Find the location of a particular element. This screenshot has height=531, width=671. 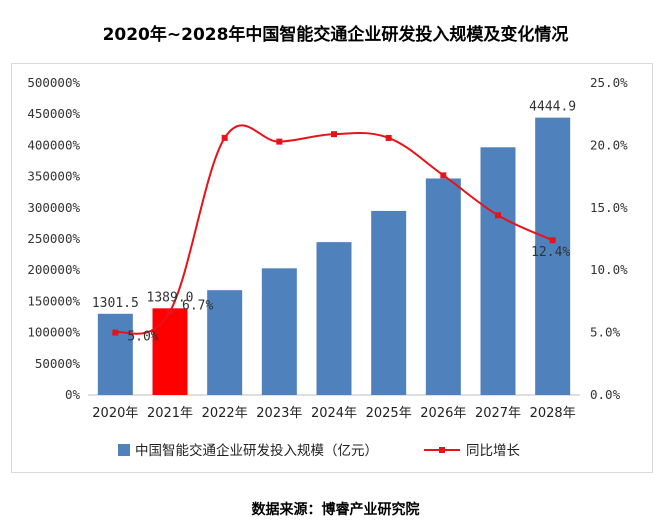

left-tick-label: 150000% is located at coordinates (53, 300).